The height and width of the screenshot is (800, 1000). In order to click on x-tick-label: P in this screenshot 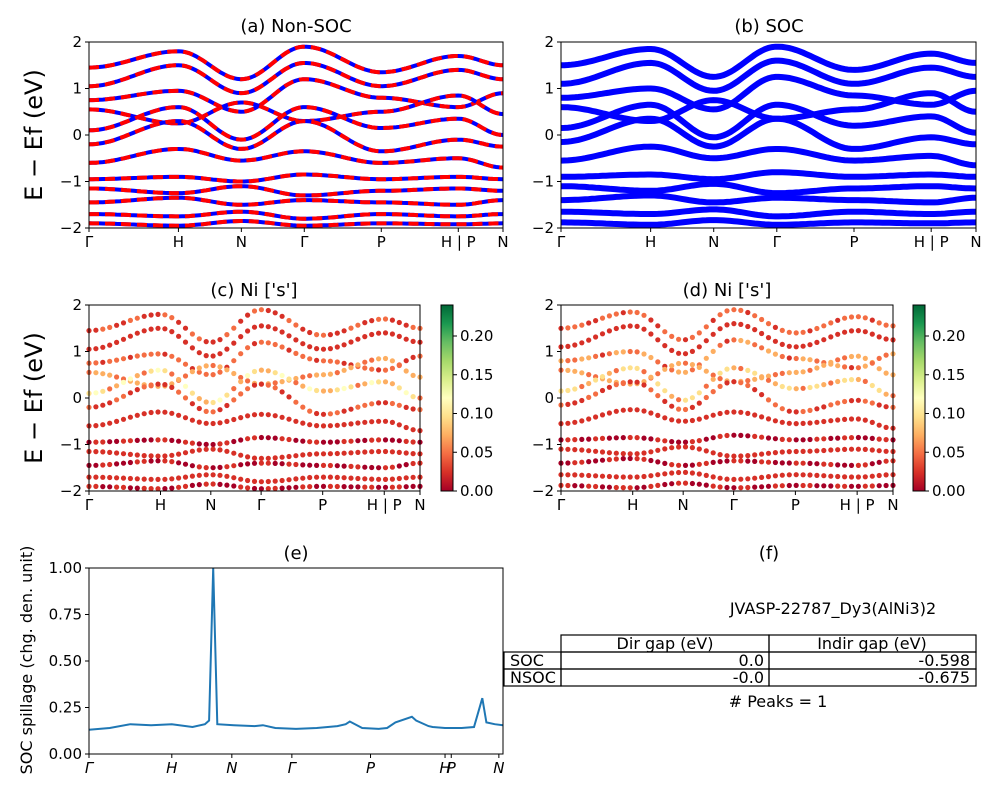, I will do `click(381, 242)`.